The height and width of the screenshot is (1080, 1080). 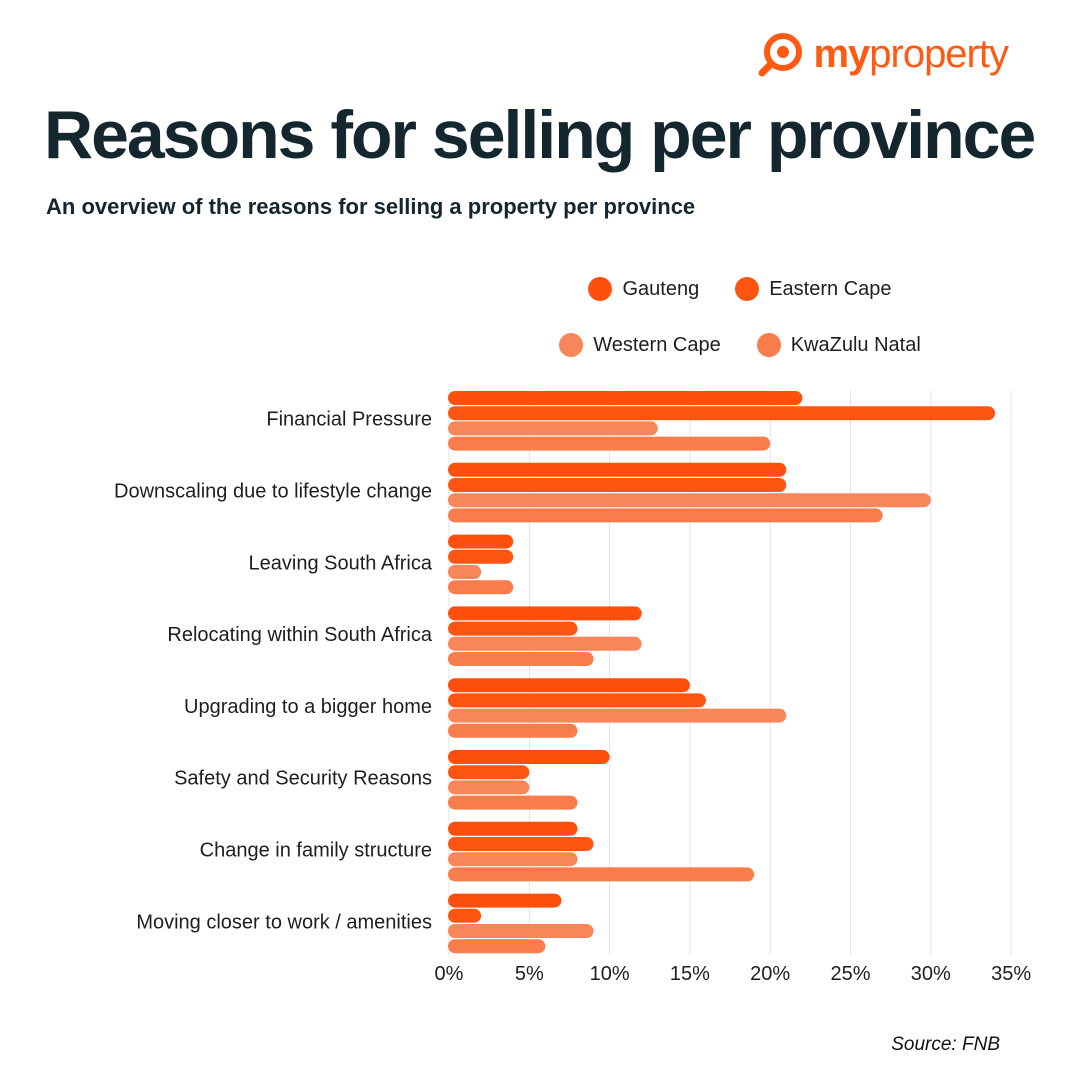 What do you see at coordinates (349, 420) in the screenshot?
I see `category-label: Financial Pressure` at bounding box center [349, 420].